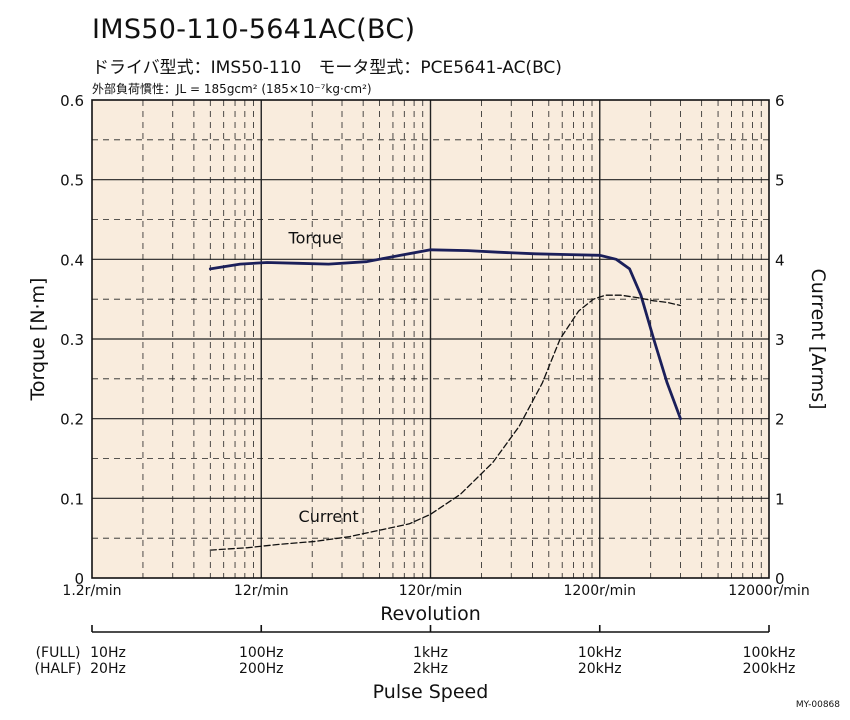 The image size is (850, 720). What do you see at coordinates (72, 340) in the screenshot?
I see `y-tick-label: 0.3` at bounding box center [72, 340].